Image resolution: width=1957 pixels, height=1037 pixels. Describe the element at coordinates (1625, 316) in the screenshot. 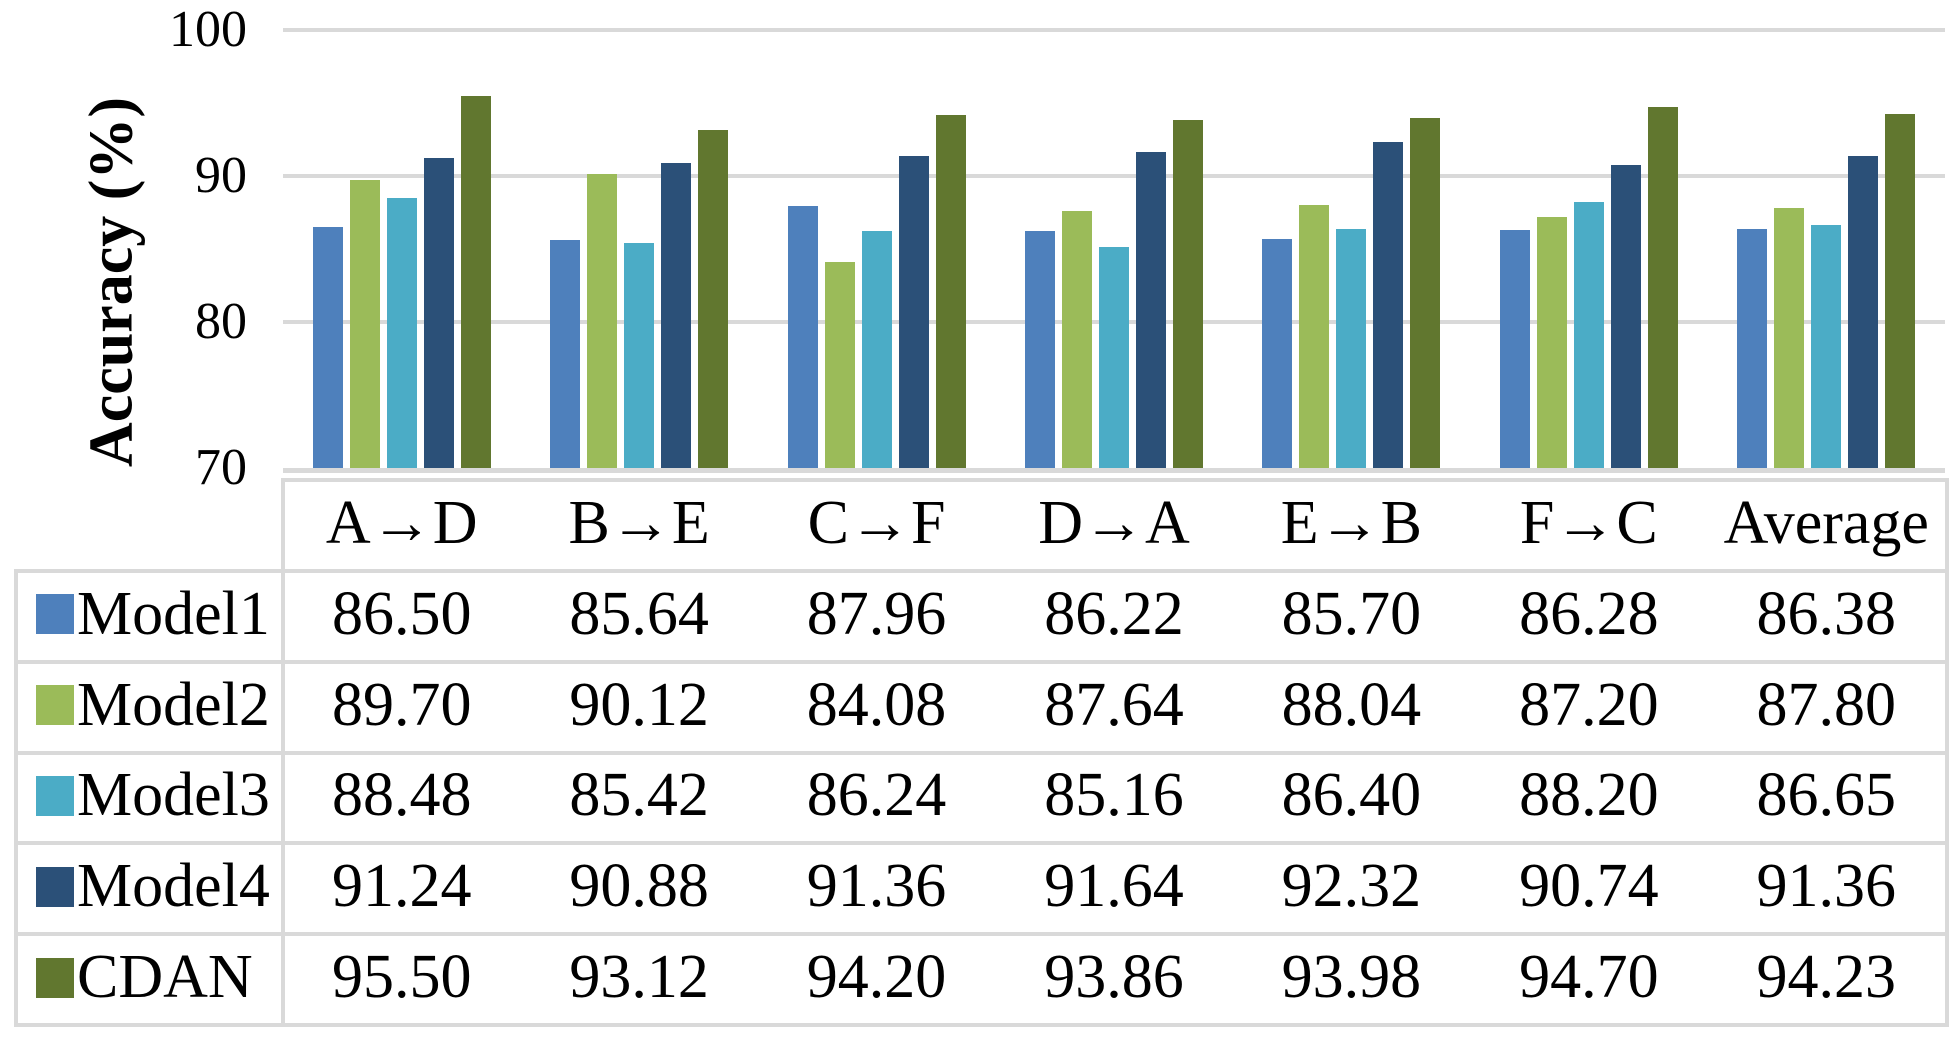

I see `bar-Model4-F→C` at that location.